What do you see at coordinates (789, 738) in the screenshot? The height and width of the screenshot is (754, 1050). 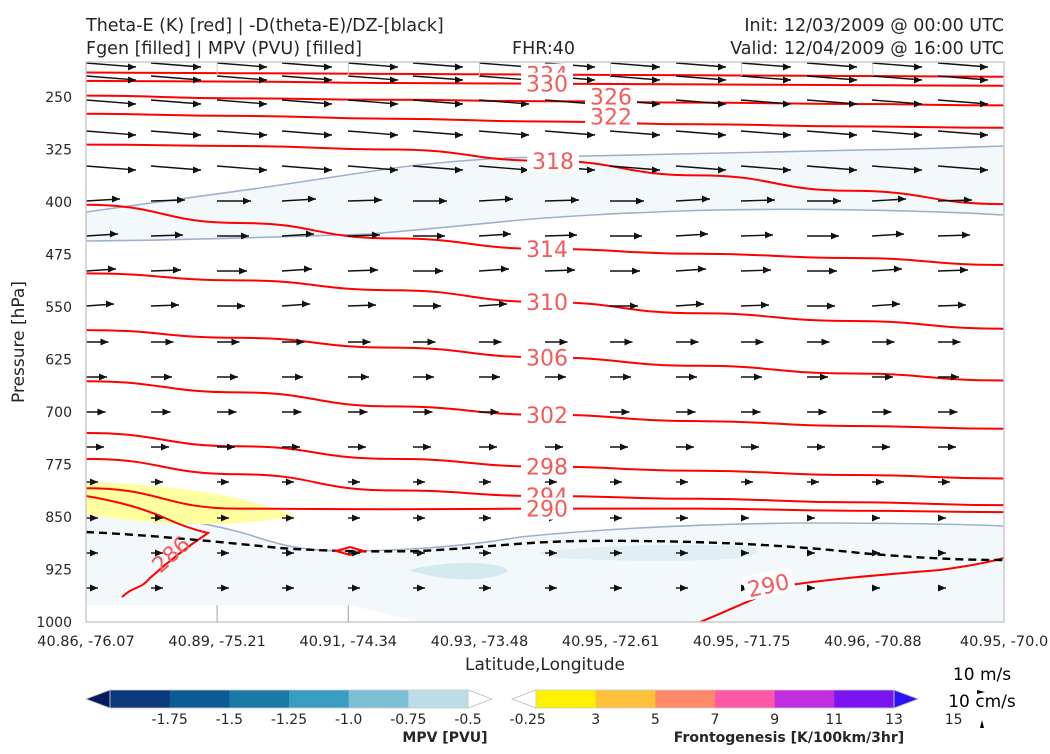 I see `fgen-colorbar-label: Frontogenesis [K/100km/3hr]` at bounding box center [789, 738].